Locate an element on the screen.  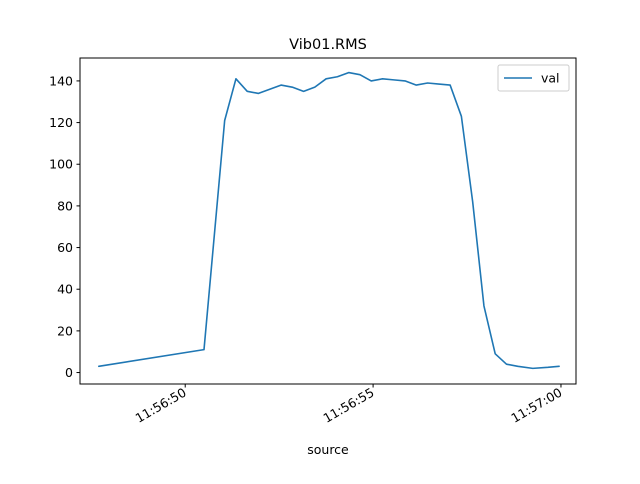
legend: val is located at coordinates (533, 78).